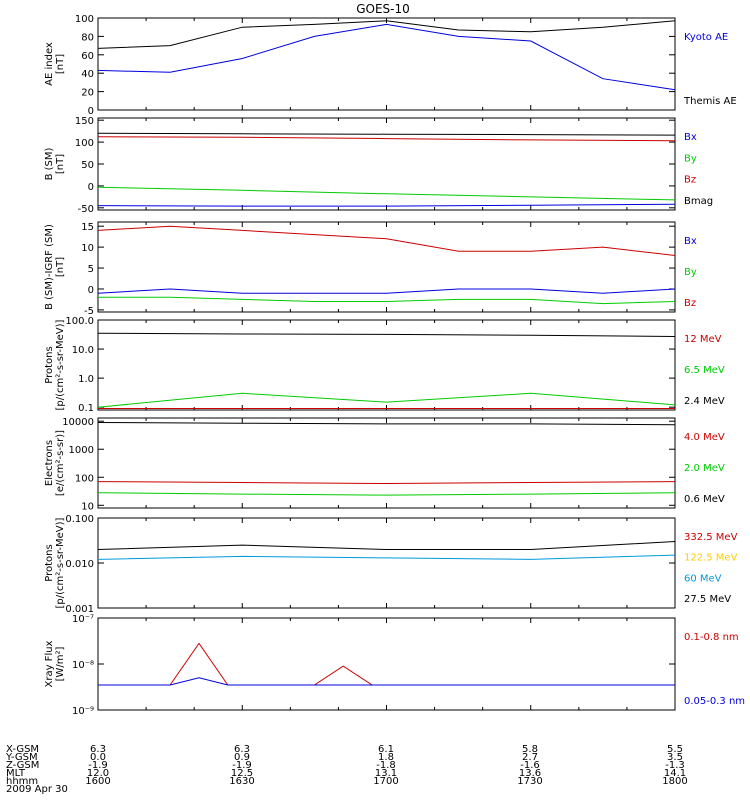 The image size is (750, 805). I want to click on y-tick-label: -50, so click(86, 209).